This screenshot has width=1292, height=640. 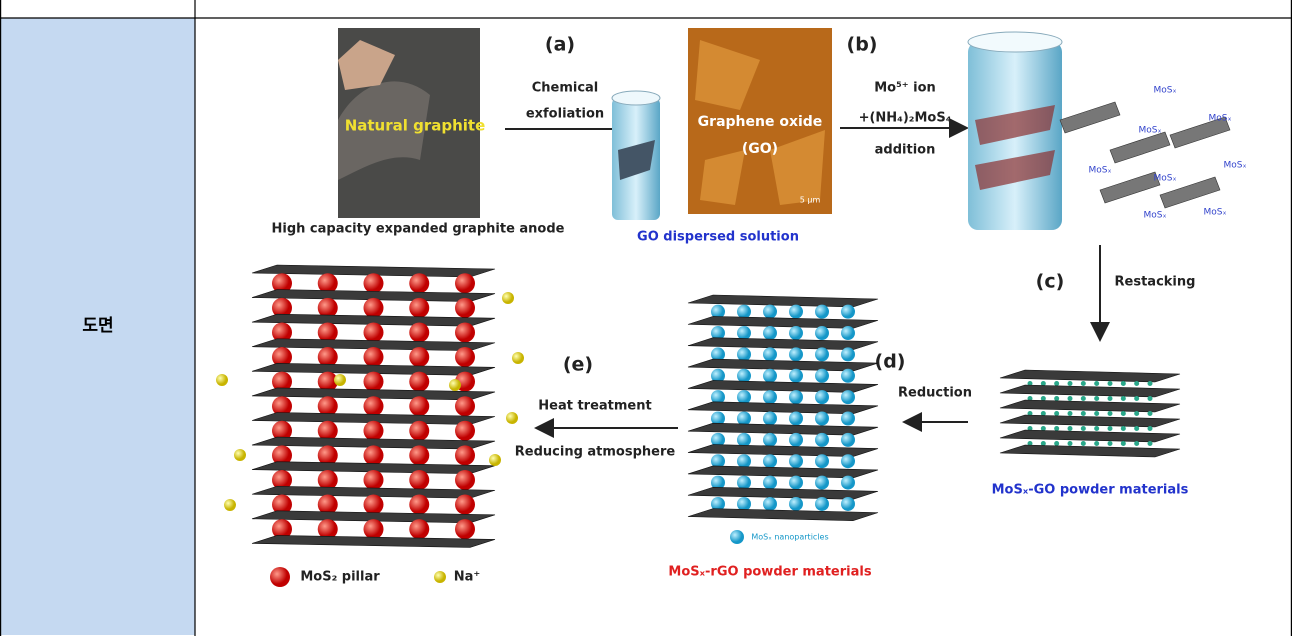 What do you see at coordinates (1090, 490) in the screenshot?
I see `caption: MoSₓ-GO powder materials` at bounding box center [1090, 490].